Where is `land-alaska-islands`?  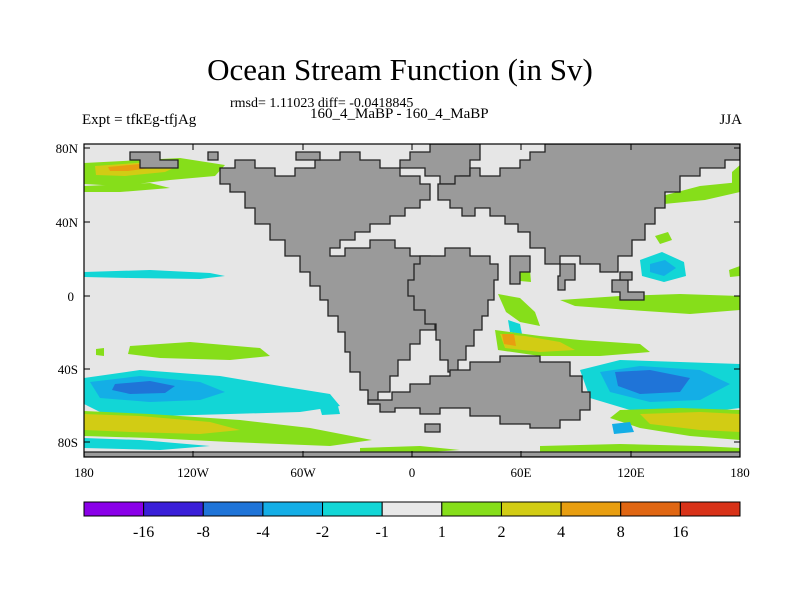
land-alaska-islands is located at coordinates (154, 160).